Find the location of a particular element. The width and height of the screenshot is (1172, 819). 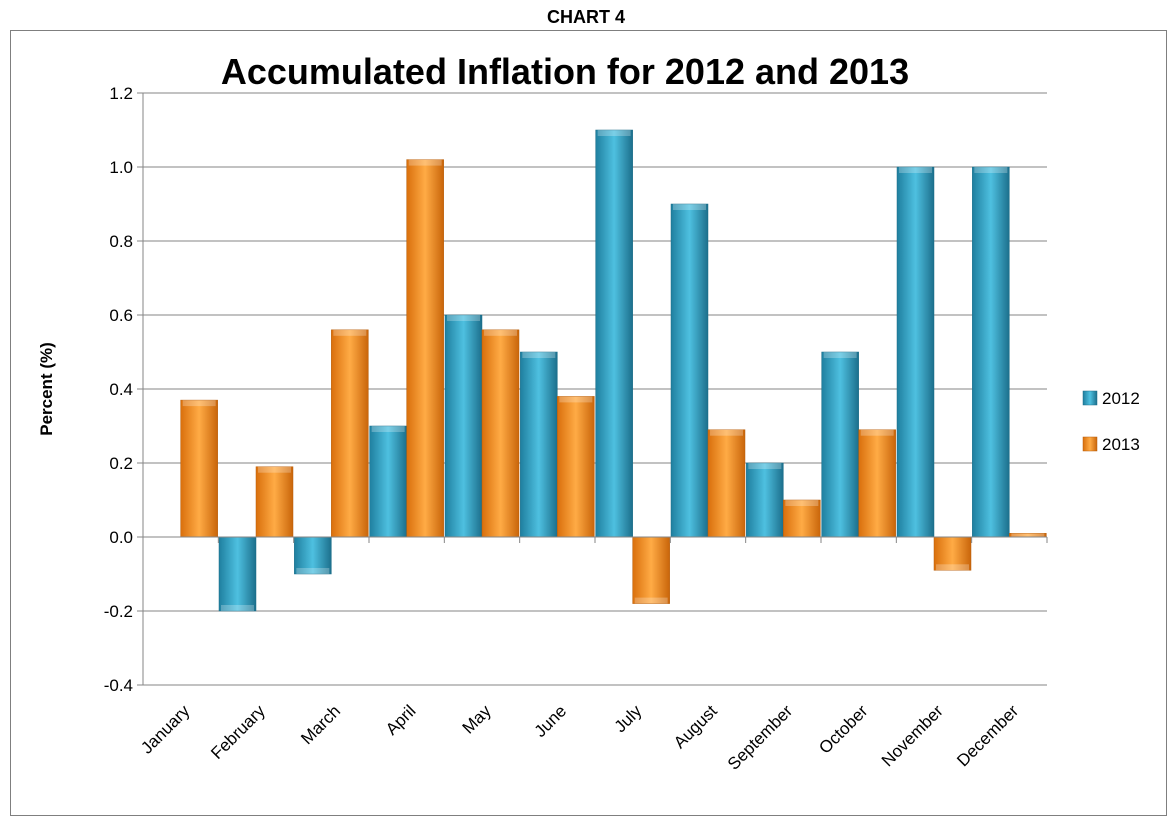

y-tick-label: 0.6 is located at coordinates (121, 315).